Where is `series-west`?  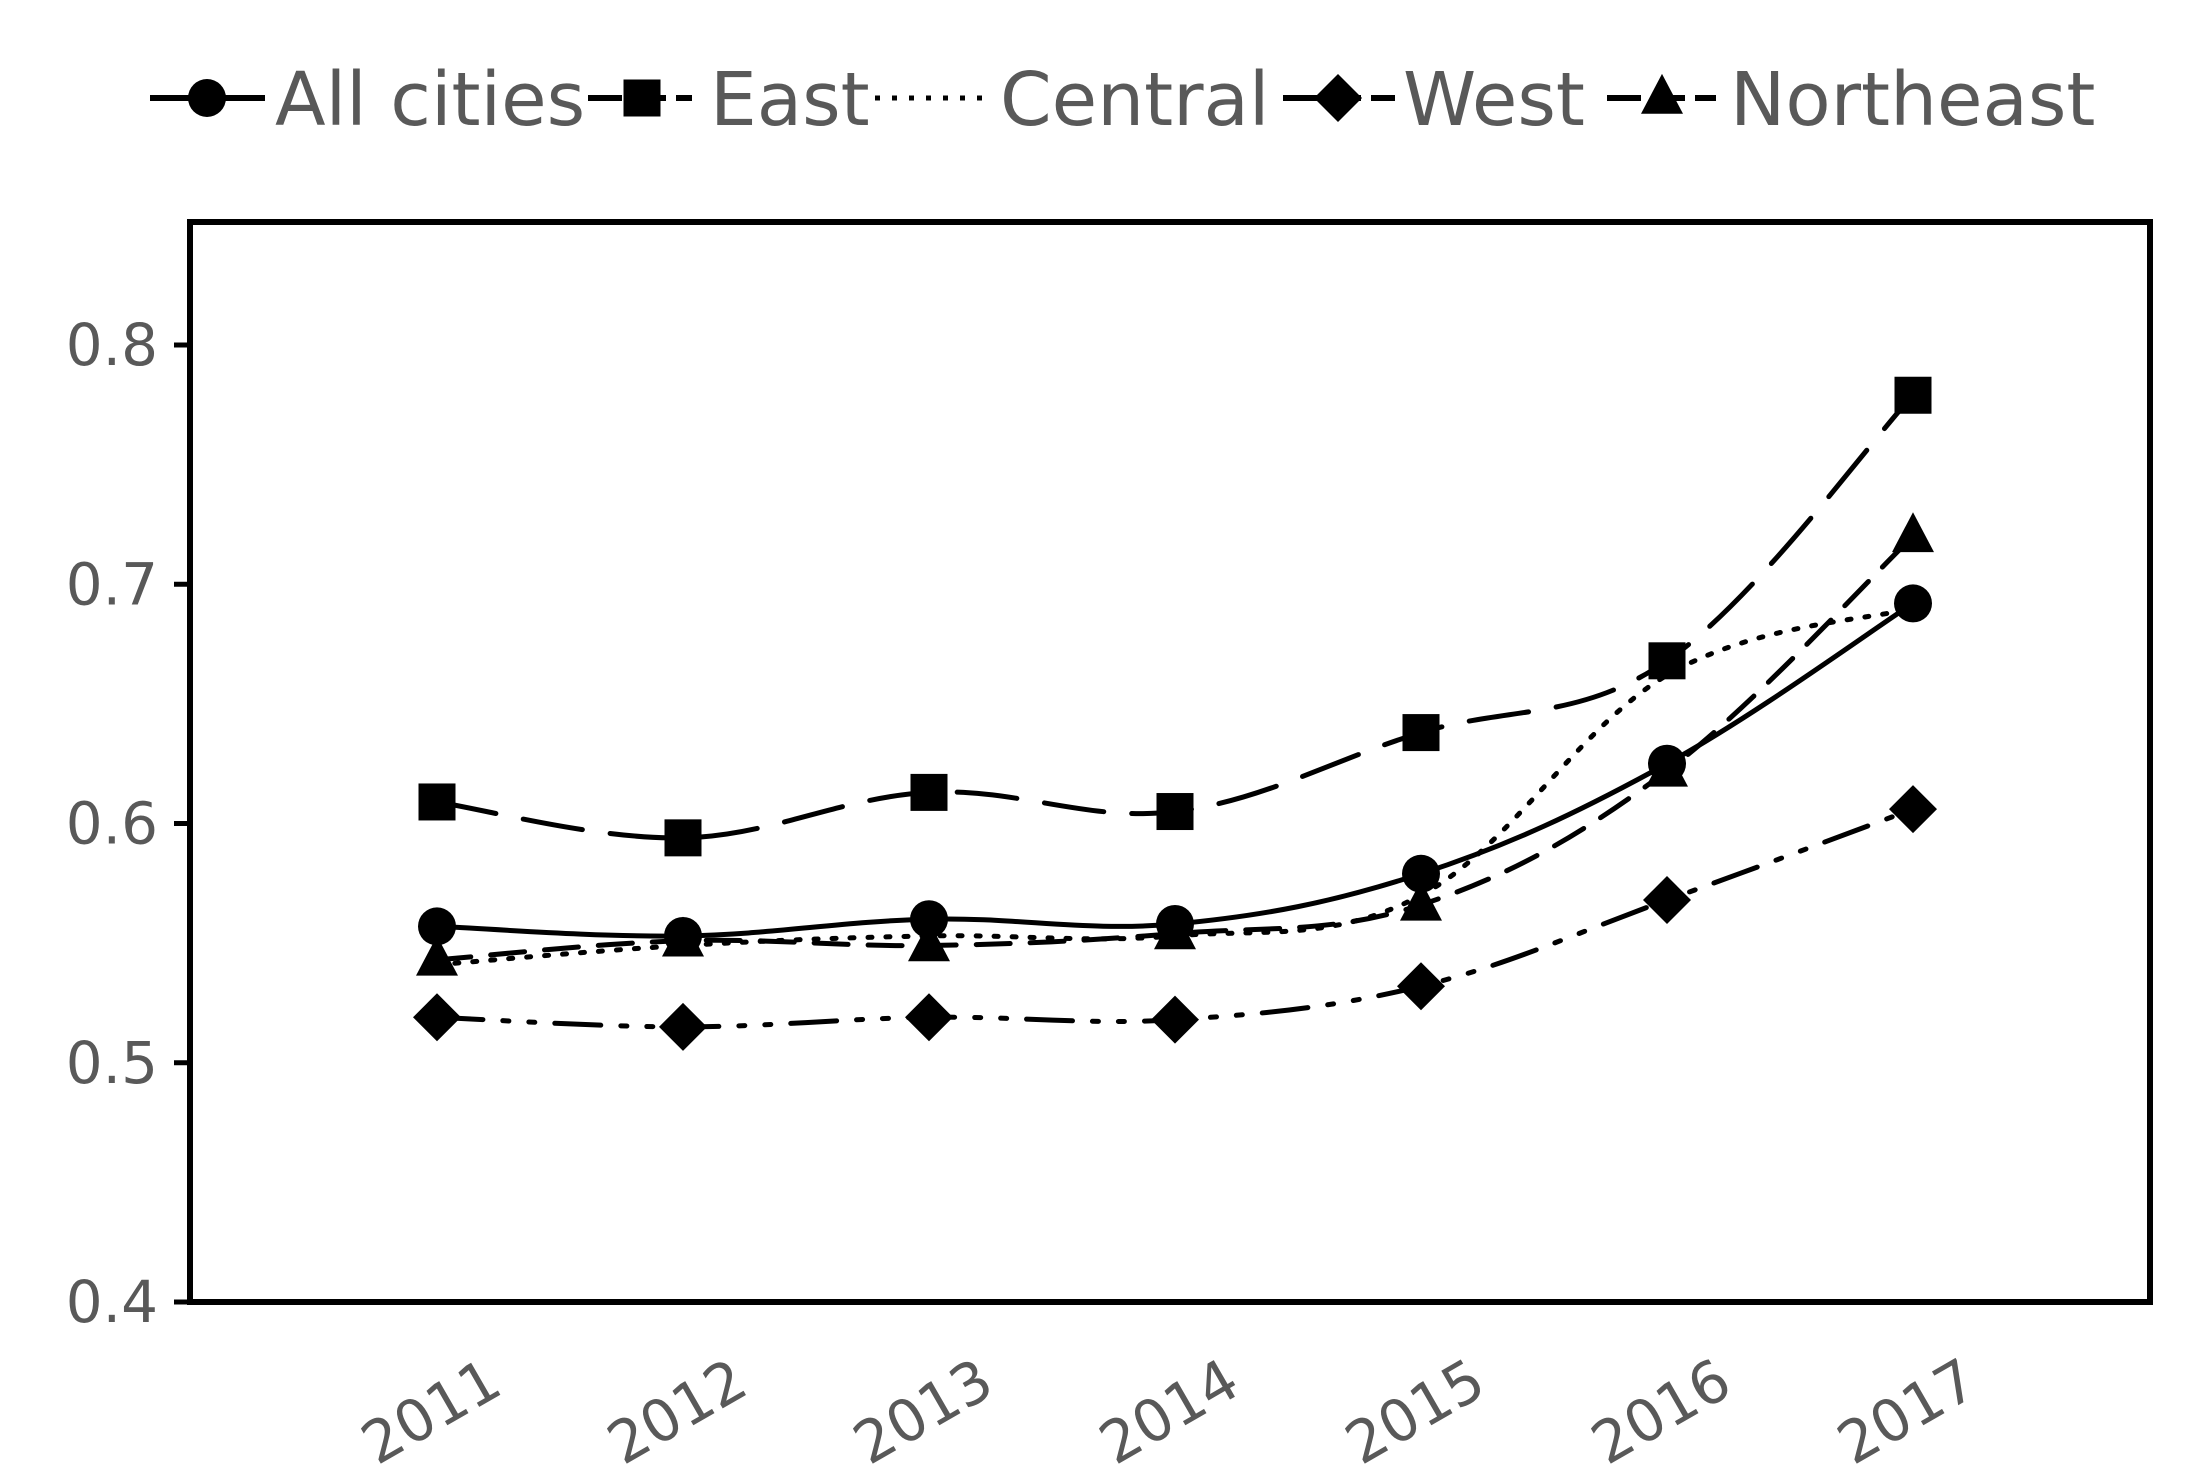
series-west is located at coordinates (1175, 918).